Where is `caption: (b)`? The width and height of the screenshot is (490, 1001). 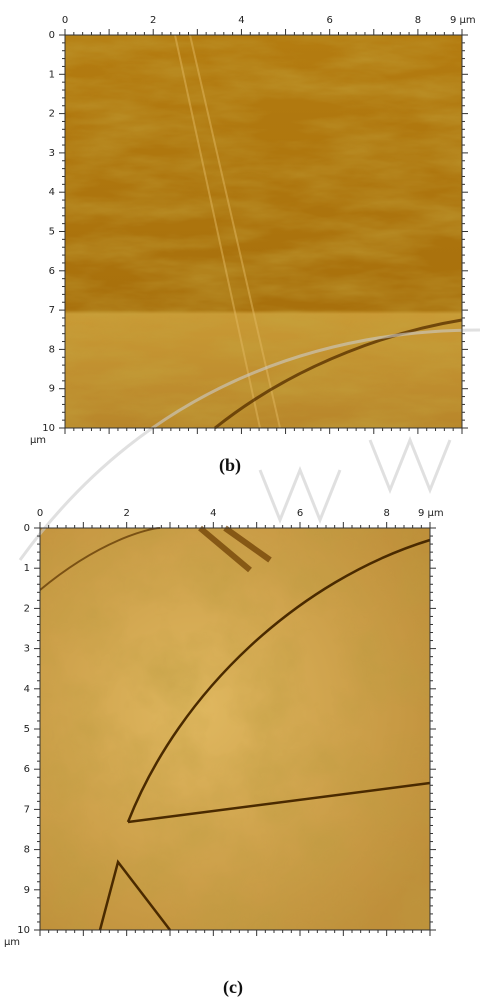 caption: (b) is located at coordinates (230, 465).